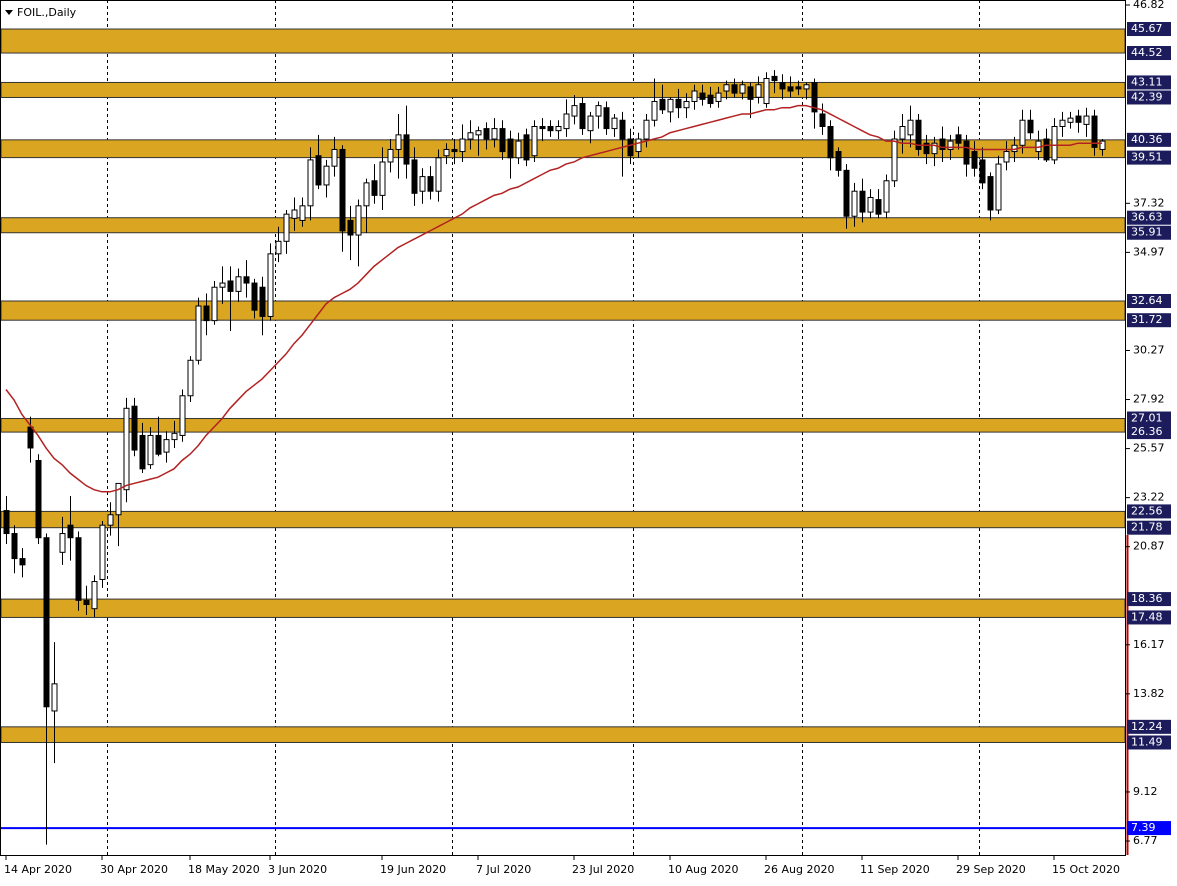  I want to click on price-label-text: 40.36, so click(1147, 139).